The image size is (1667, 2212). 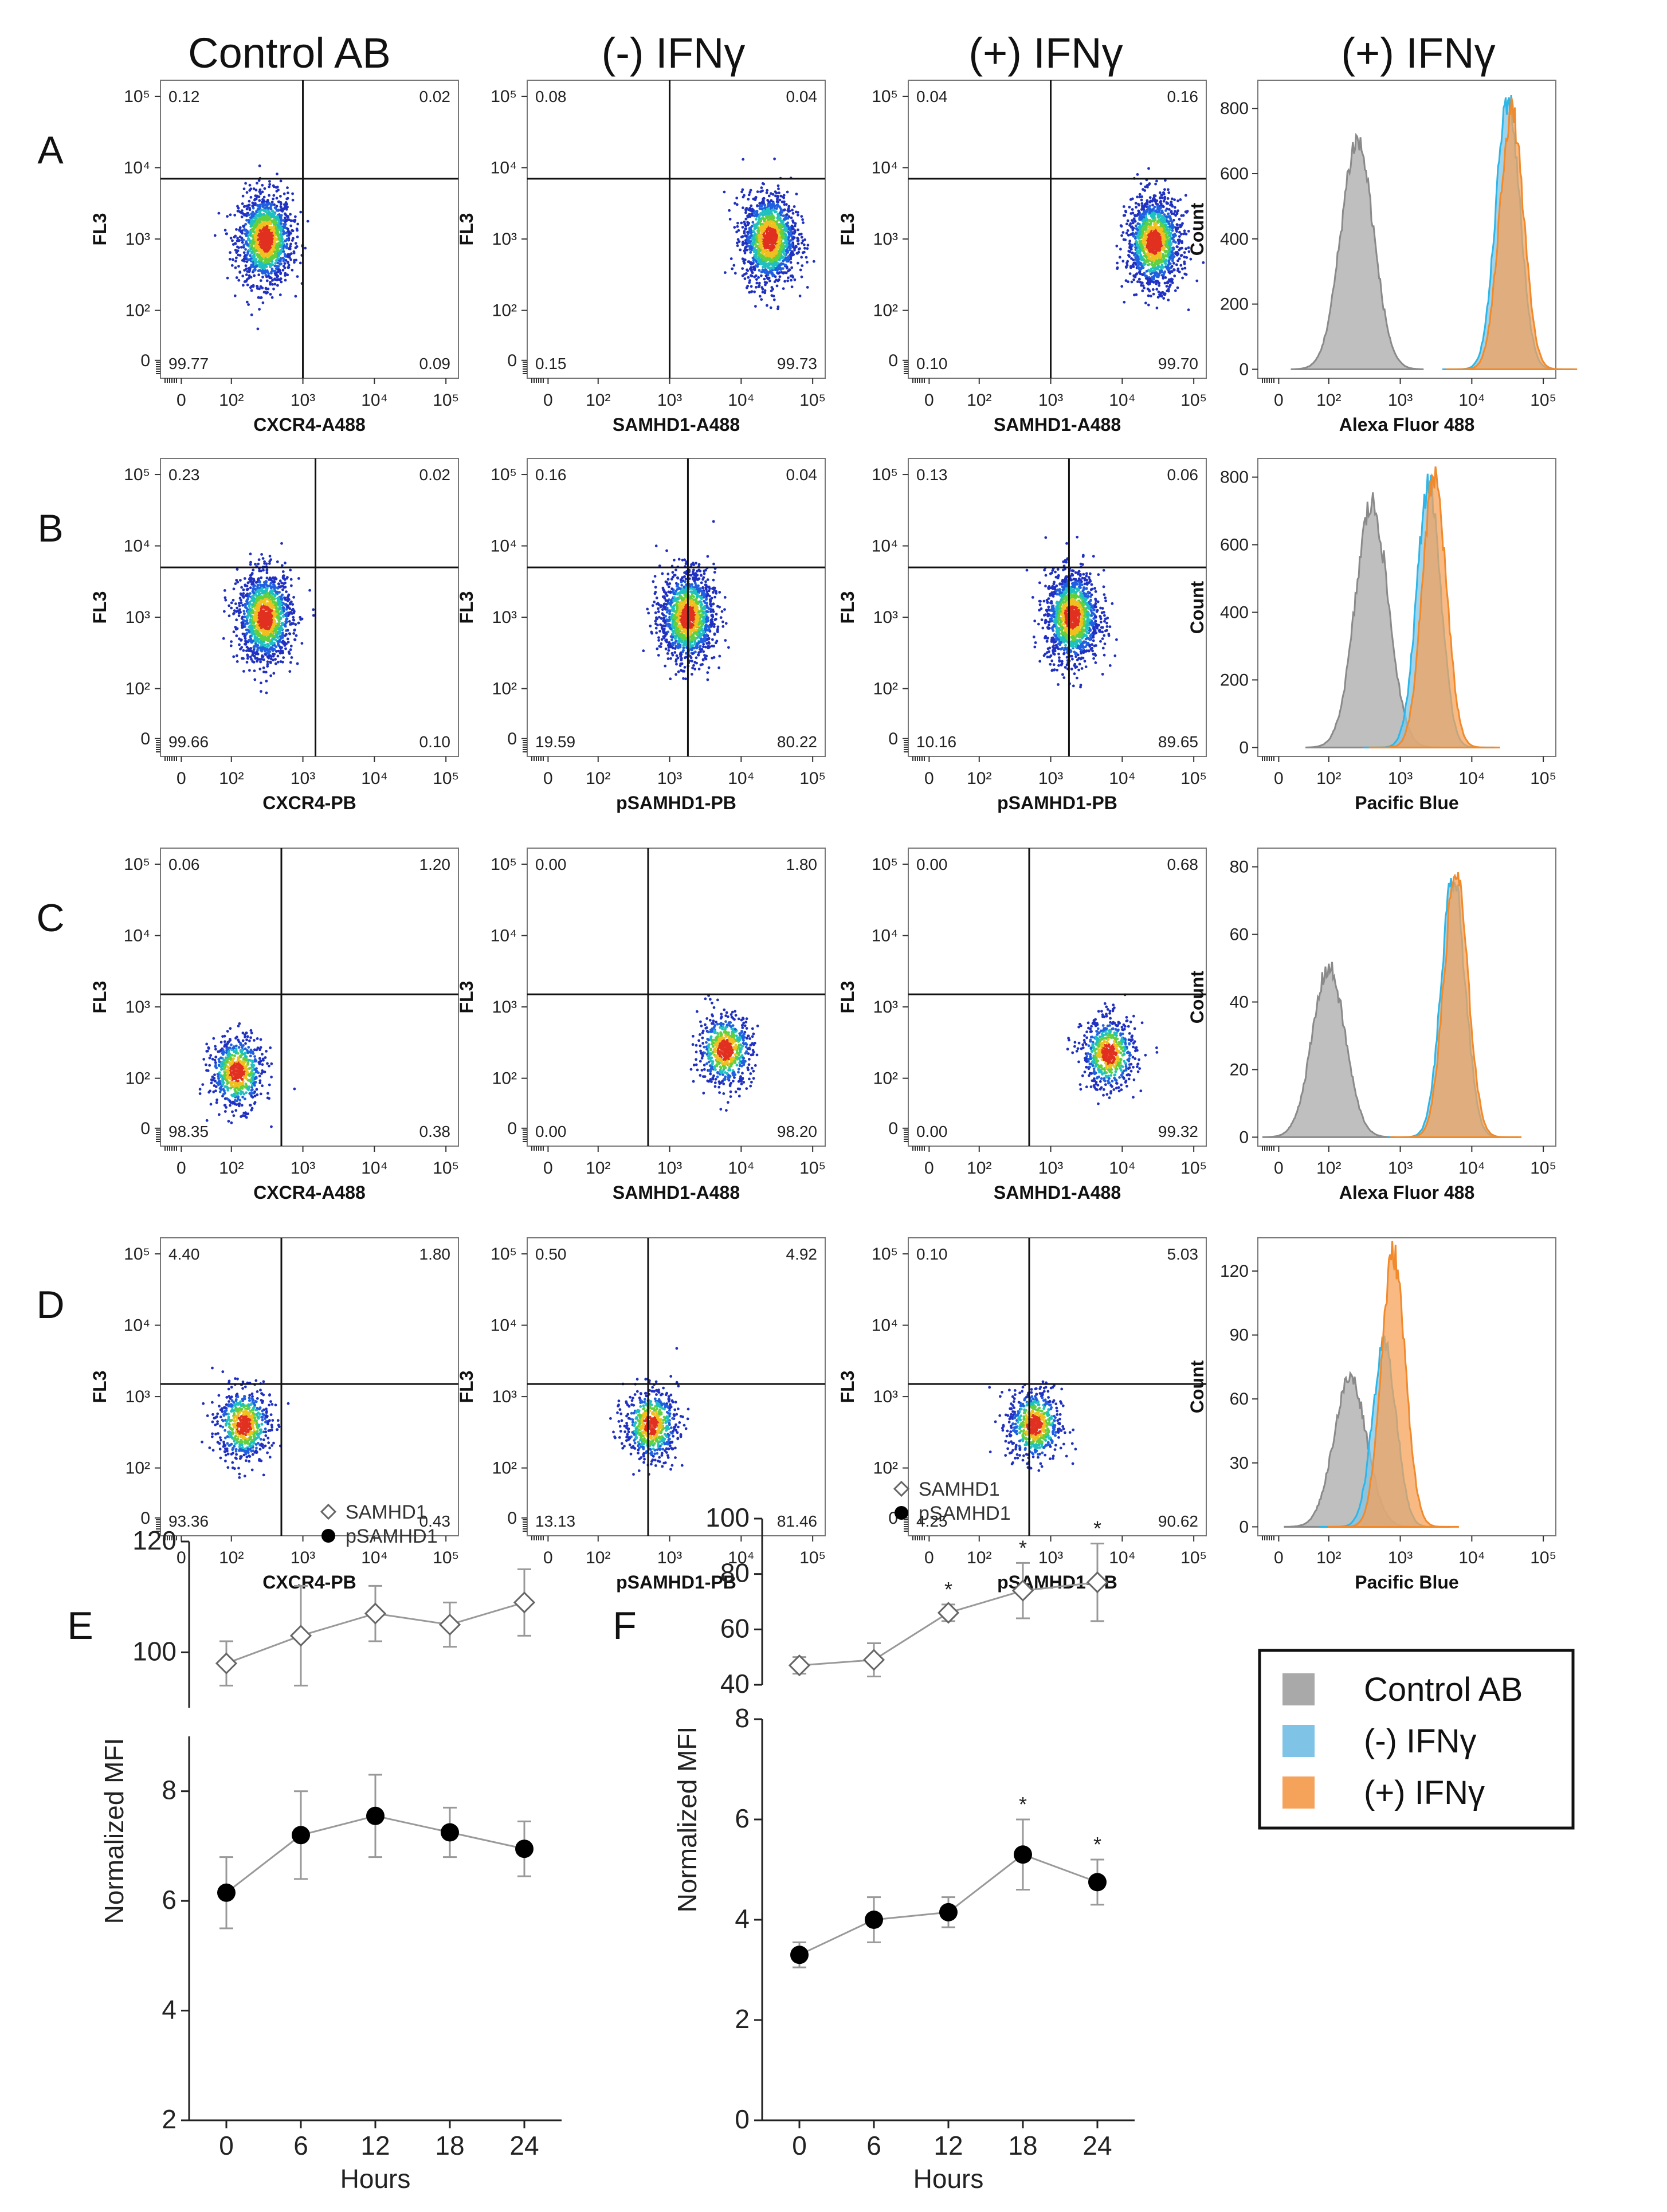 What do you see at coordinates (309, 607) in the screenshot?
I see `plot-frame` at bounding box center [309, 607].